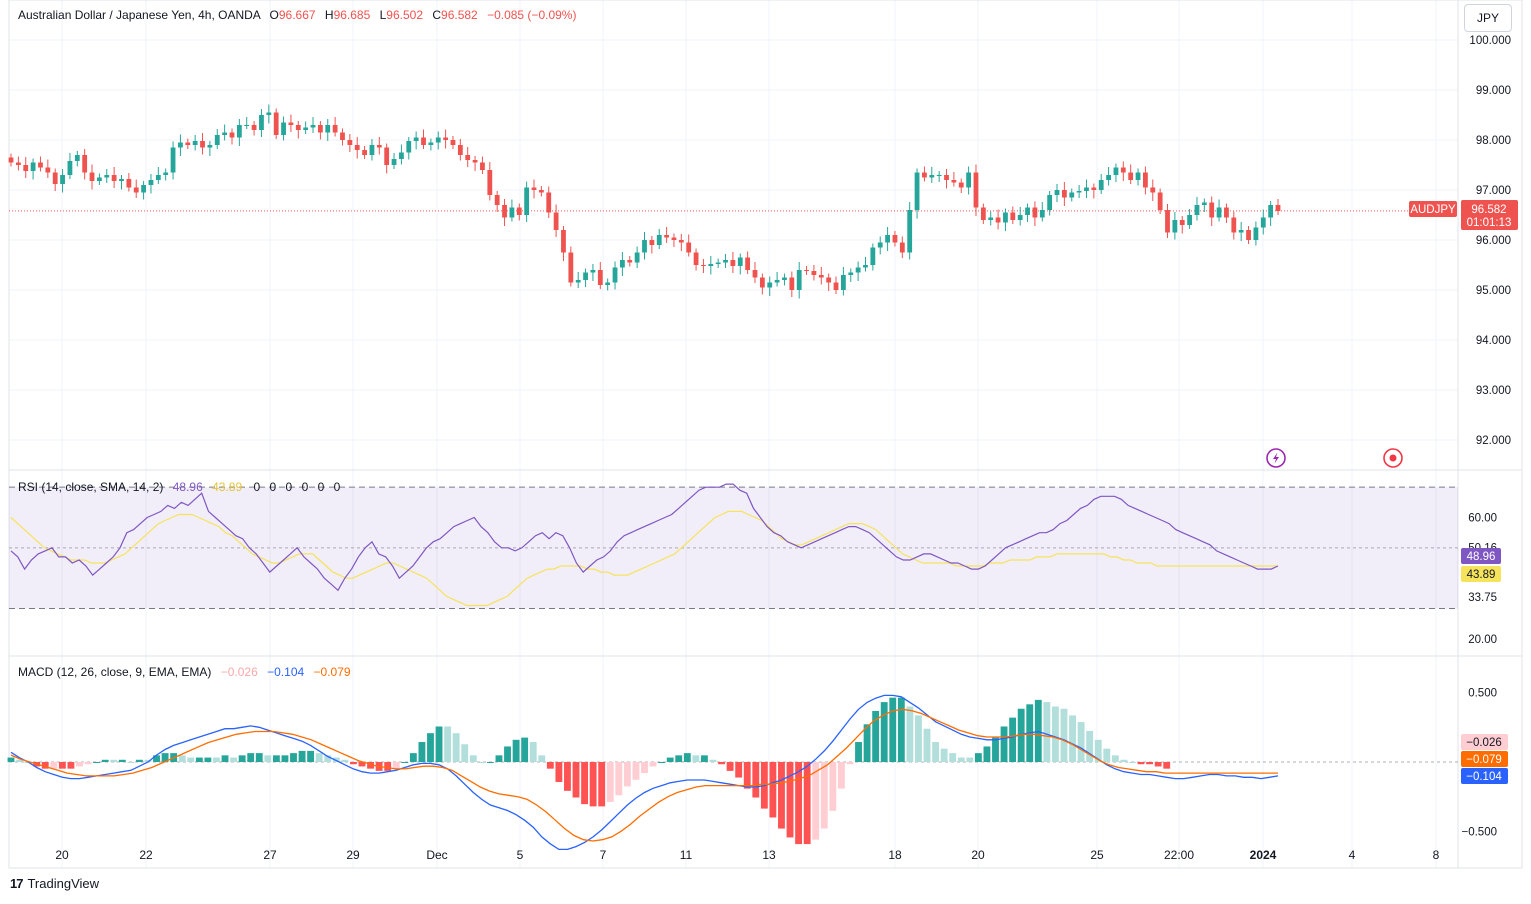  Describe the element at coordinates (1393, 458) in the screenshot. I see `record-icon` at that location.